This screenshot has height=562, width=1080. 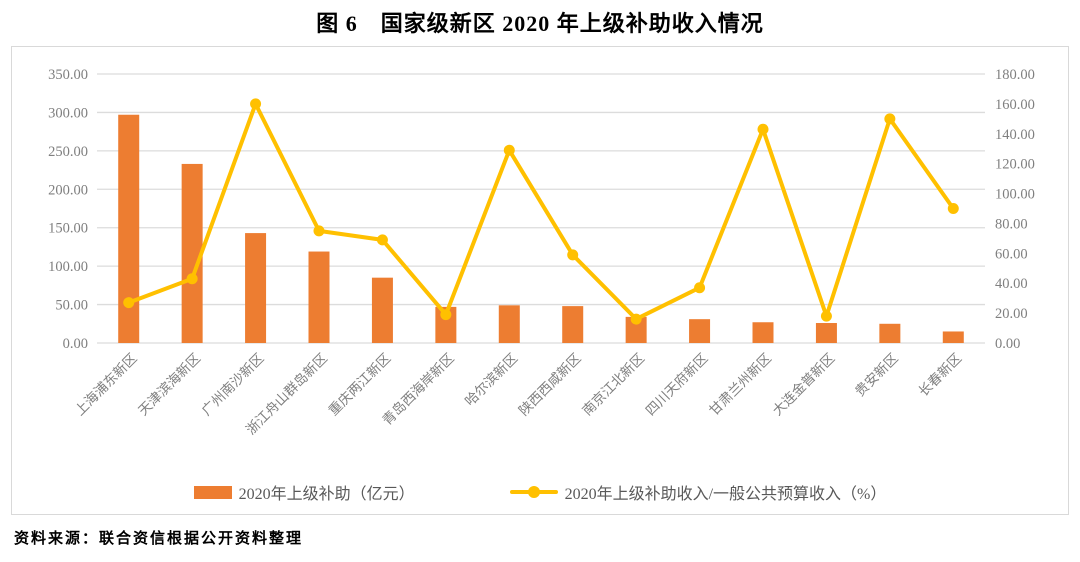 What do you see at coordinates (533, 492) in the screenshot?
I see `line-series-swatch` at bounding box center [533, 492].